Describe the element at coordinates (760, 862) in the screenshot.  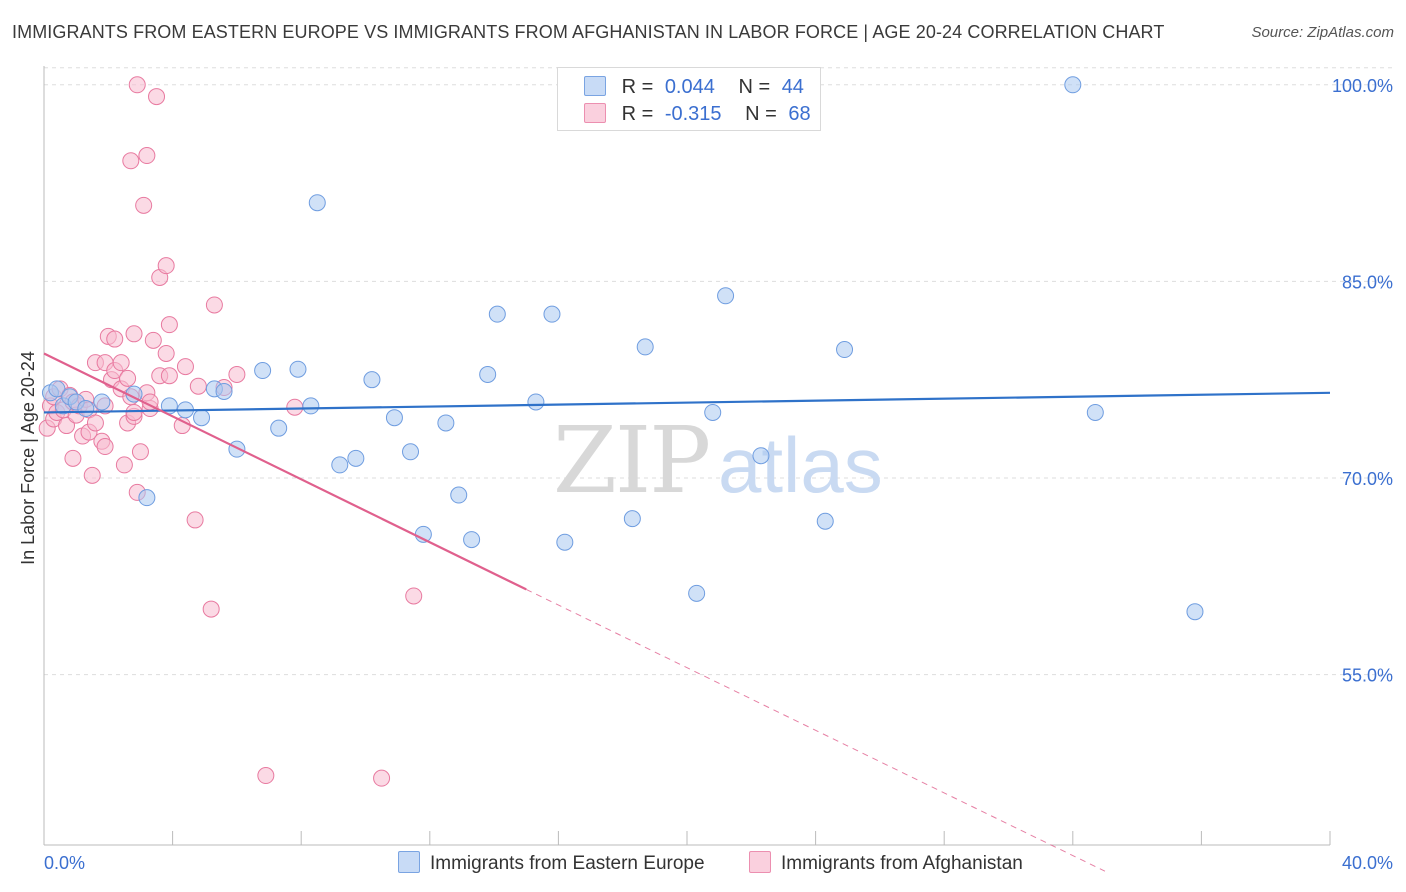
I see `bottom-legend-swatch-pink` at that location.